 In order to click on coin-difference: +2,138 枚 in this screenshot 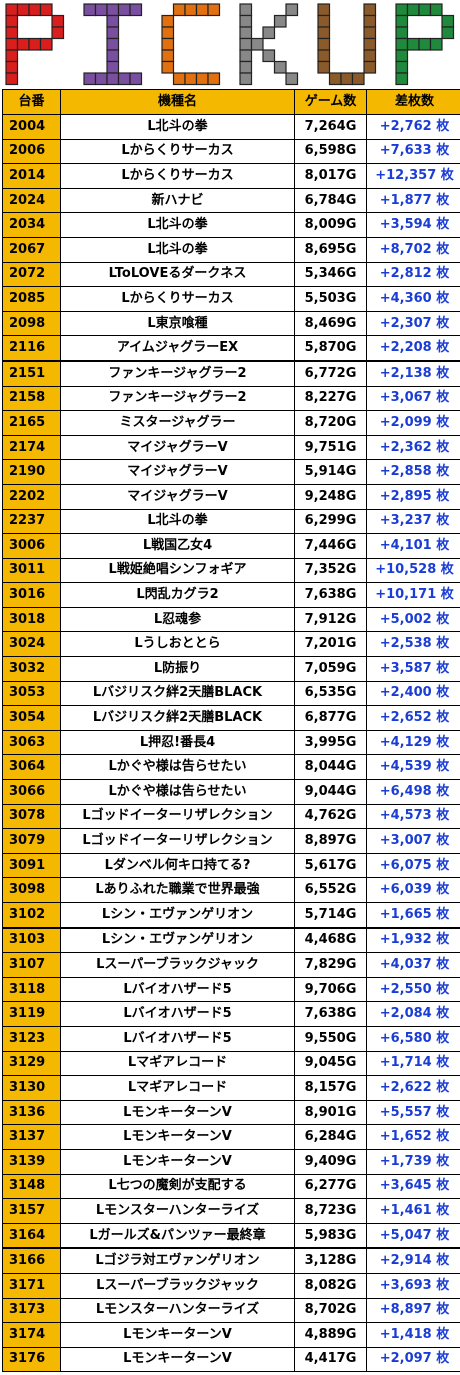, I will do `click(413, 373)`.